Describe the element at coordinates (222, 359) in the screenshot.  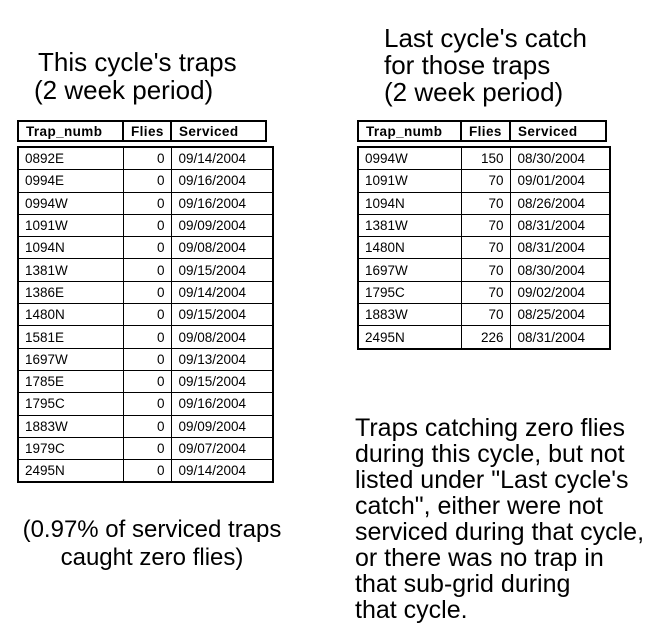
I see `table-cell: 09/13/2004` at that location.